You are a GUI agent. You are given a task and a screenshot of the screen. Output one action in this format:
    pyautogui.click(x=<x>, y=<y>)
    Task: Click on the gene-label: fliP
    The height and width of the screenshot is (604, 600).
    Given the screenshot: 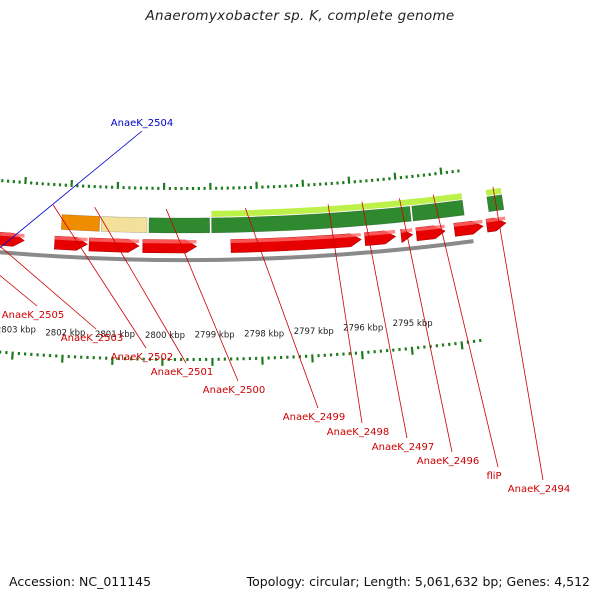 What is the action you would take?
    pyautogui.click(x=493, y=476)
    